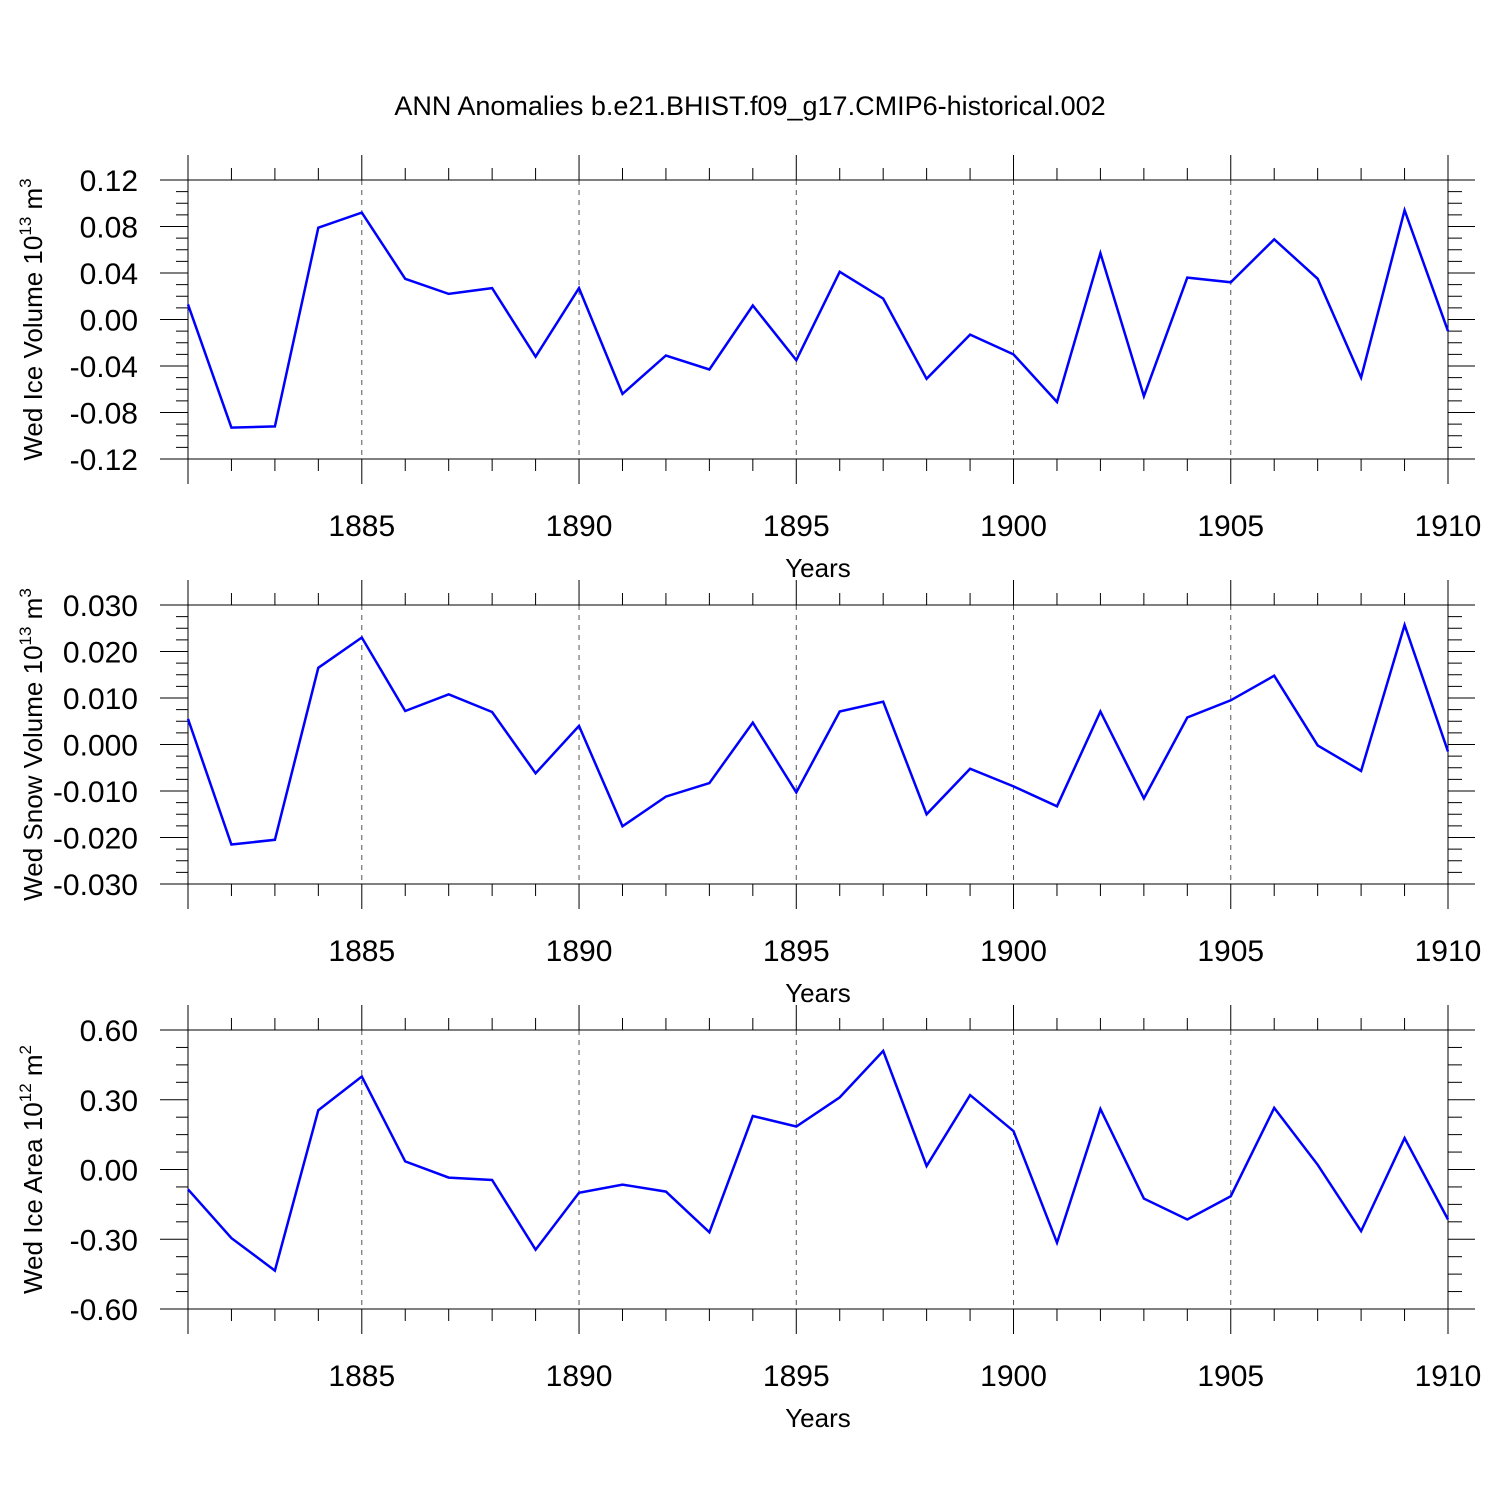  I want to click on y-tick-label: -0.12, so click(104, 460).